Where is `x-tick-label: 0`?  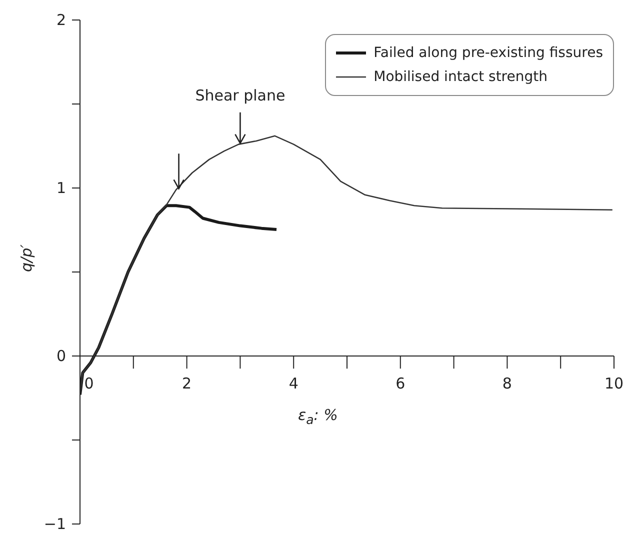 x-tick-label: 0 is located at coordinates (89, 383).